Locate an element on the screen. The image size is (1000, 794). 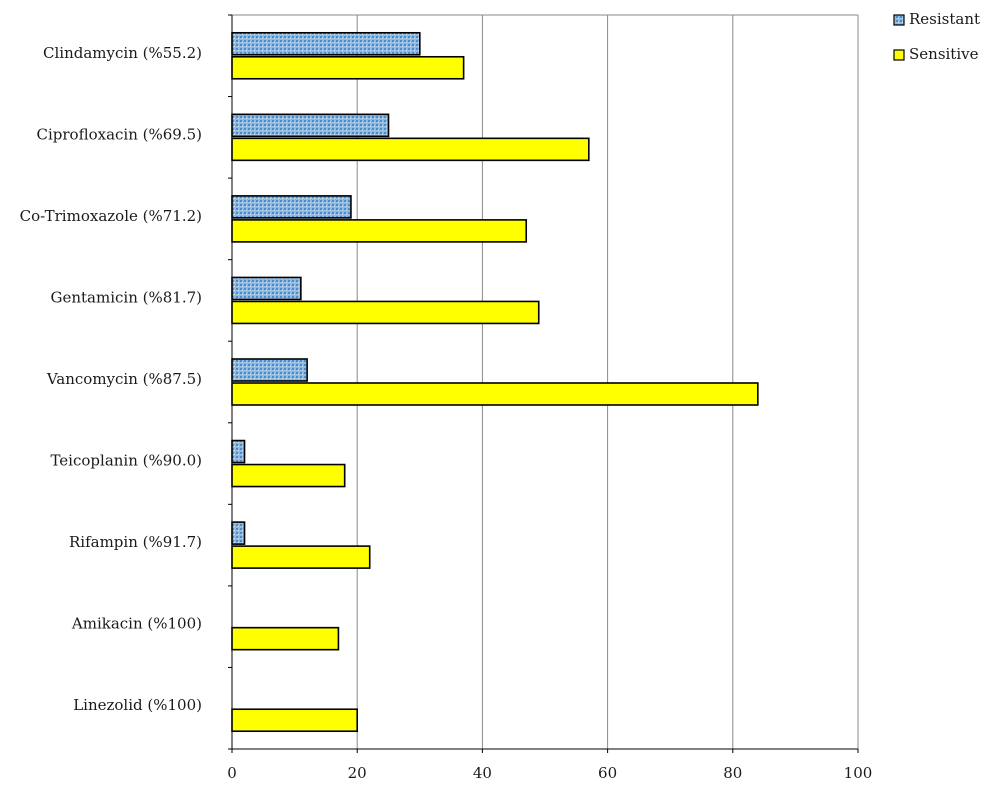
category-label-3: Gentamicin (%81.7) is located at coordinates (127, 297).